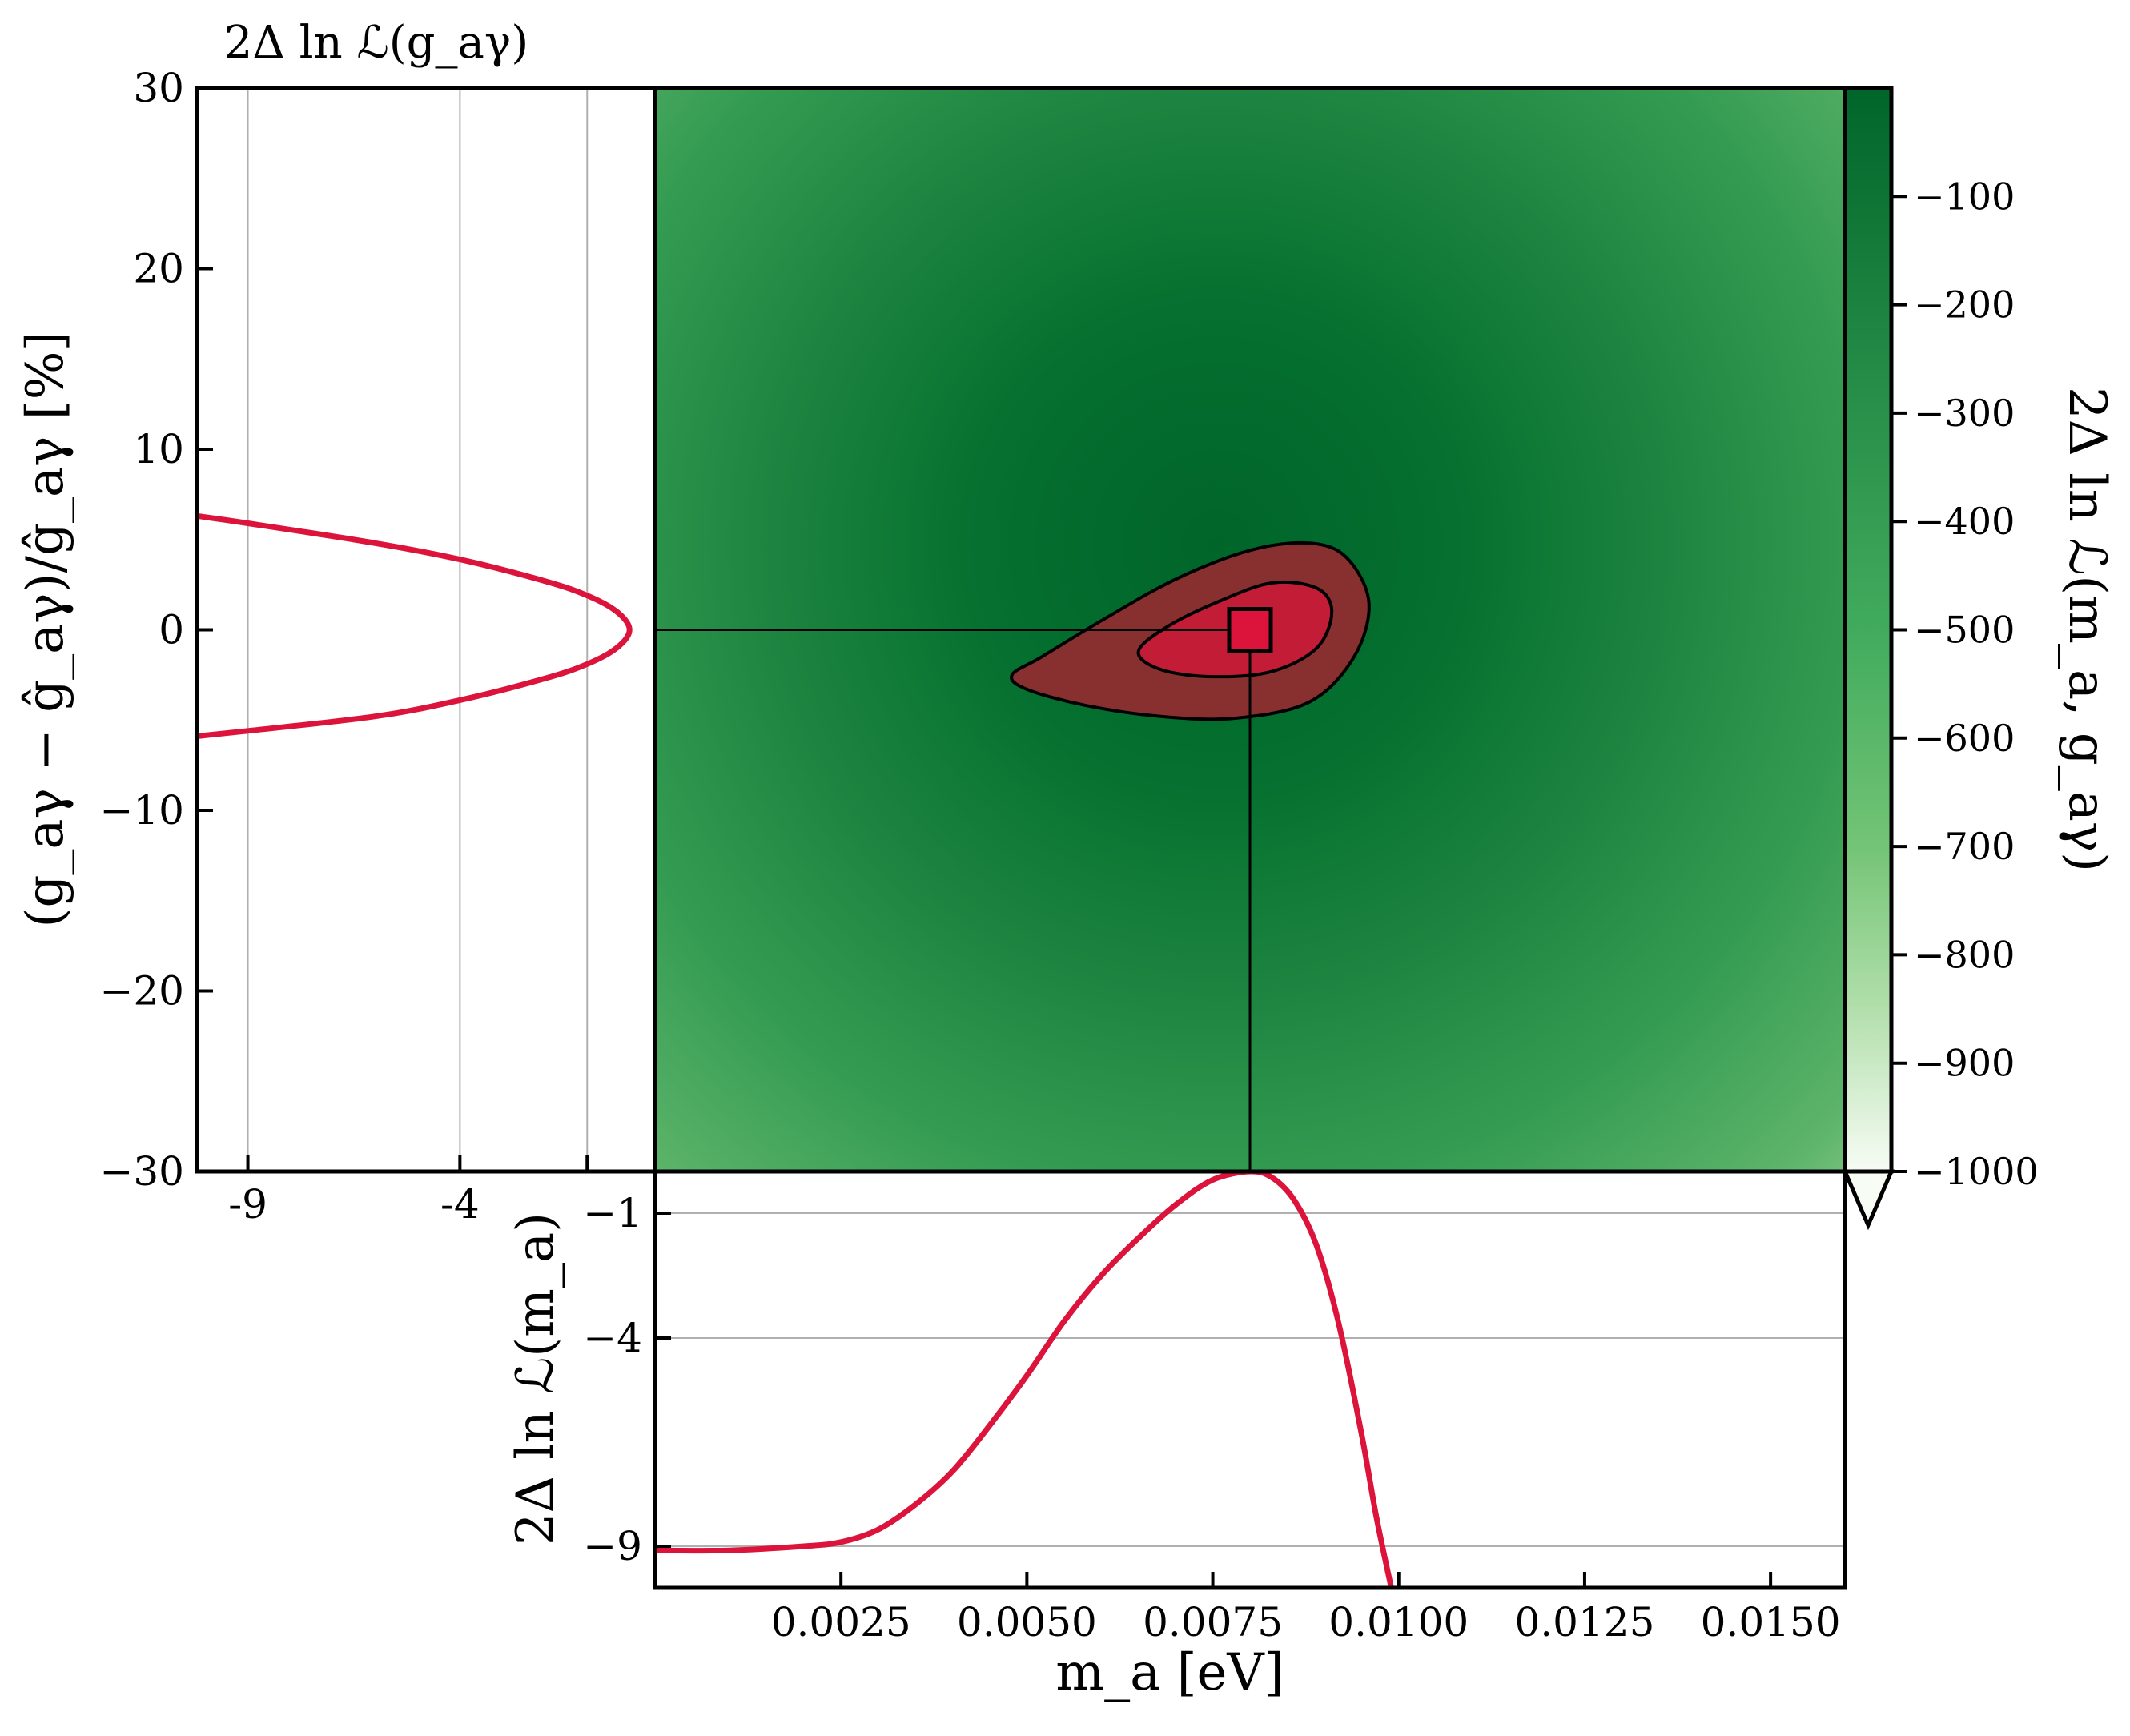 The image size is (2130, 1736). I want to click on colorbar-extend-arrow, so click(1868, 1200).